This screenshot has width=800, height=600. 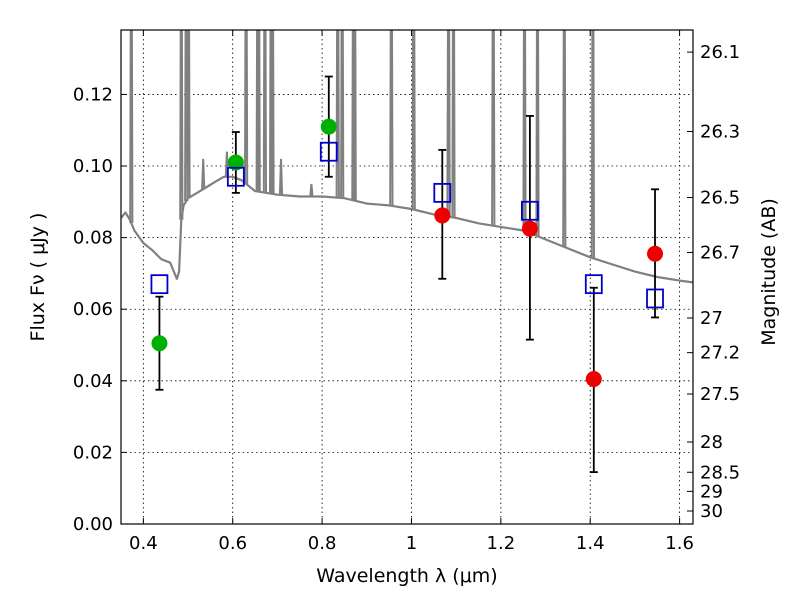 What do you see at coordinates (407, 229) in the screenshot?
I see `model-spectrum-line` at bounding box center [407, 229].